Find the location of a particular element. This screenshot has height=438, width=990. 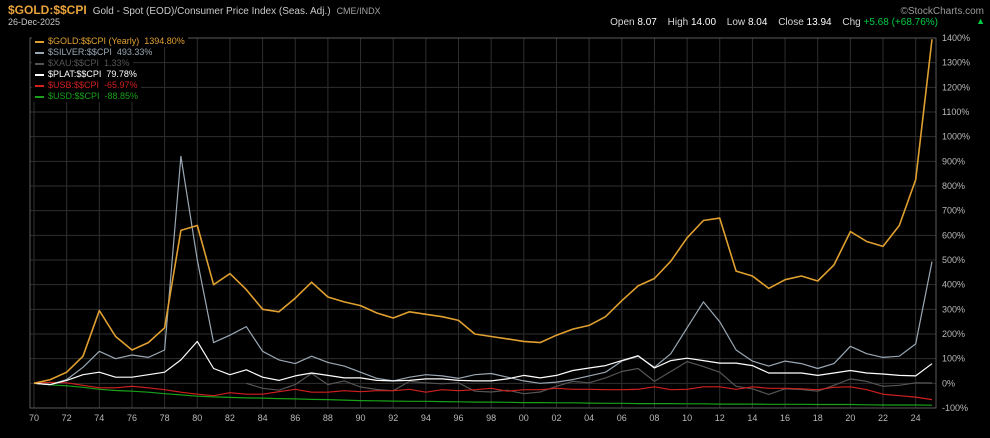

legend-item: $XAU:$$CPI 1.33% is located at coordinates (82, 63).